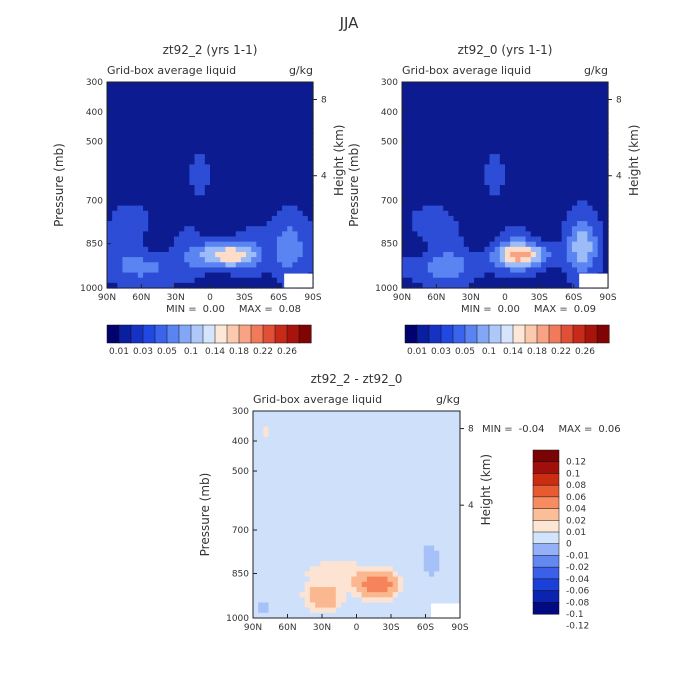 The width and height of the screenshot is (700, 700). I want to click on colorbar-label: 0.05, so click(167, 352).